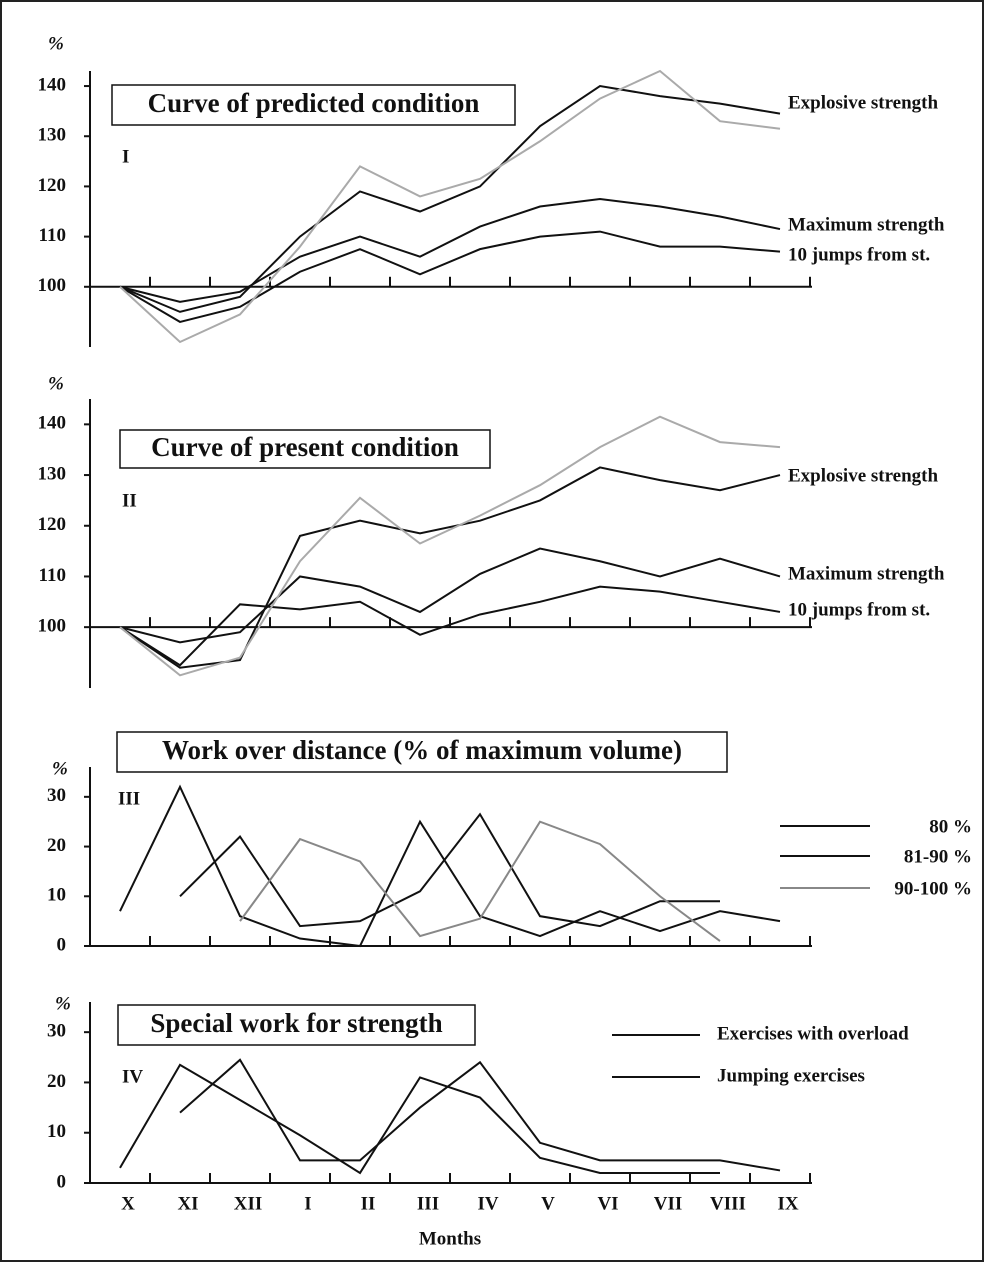 The image size is (985, 1263). Describe the element at coordinates (668, 1203) in the screenshot. I see `x-tick-label: VII` at that location.